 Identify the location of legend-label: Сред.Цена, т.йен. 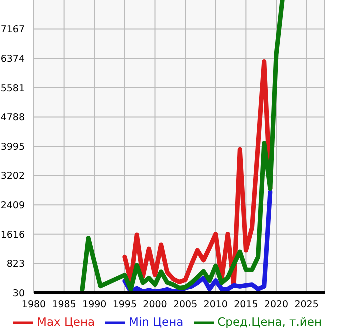
(270, 322).